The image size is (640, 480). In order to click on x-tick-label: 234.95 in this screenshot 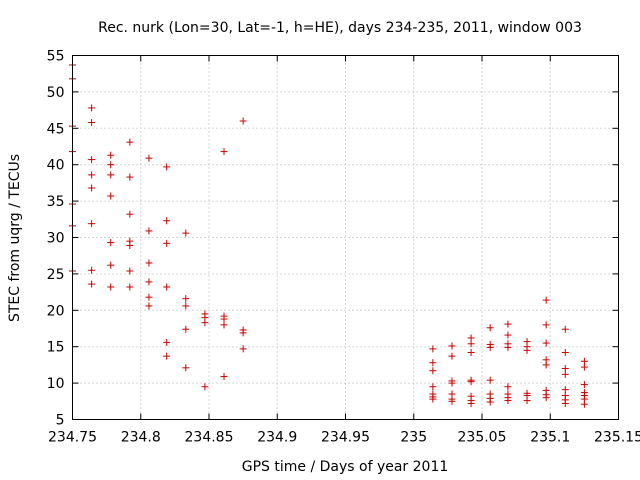, I will do `click(345, 438)`.